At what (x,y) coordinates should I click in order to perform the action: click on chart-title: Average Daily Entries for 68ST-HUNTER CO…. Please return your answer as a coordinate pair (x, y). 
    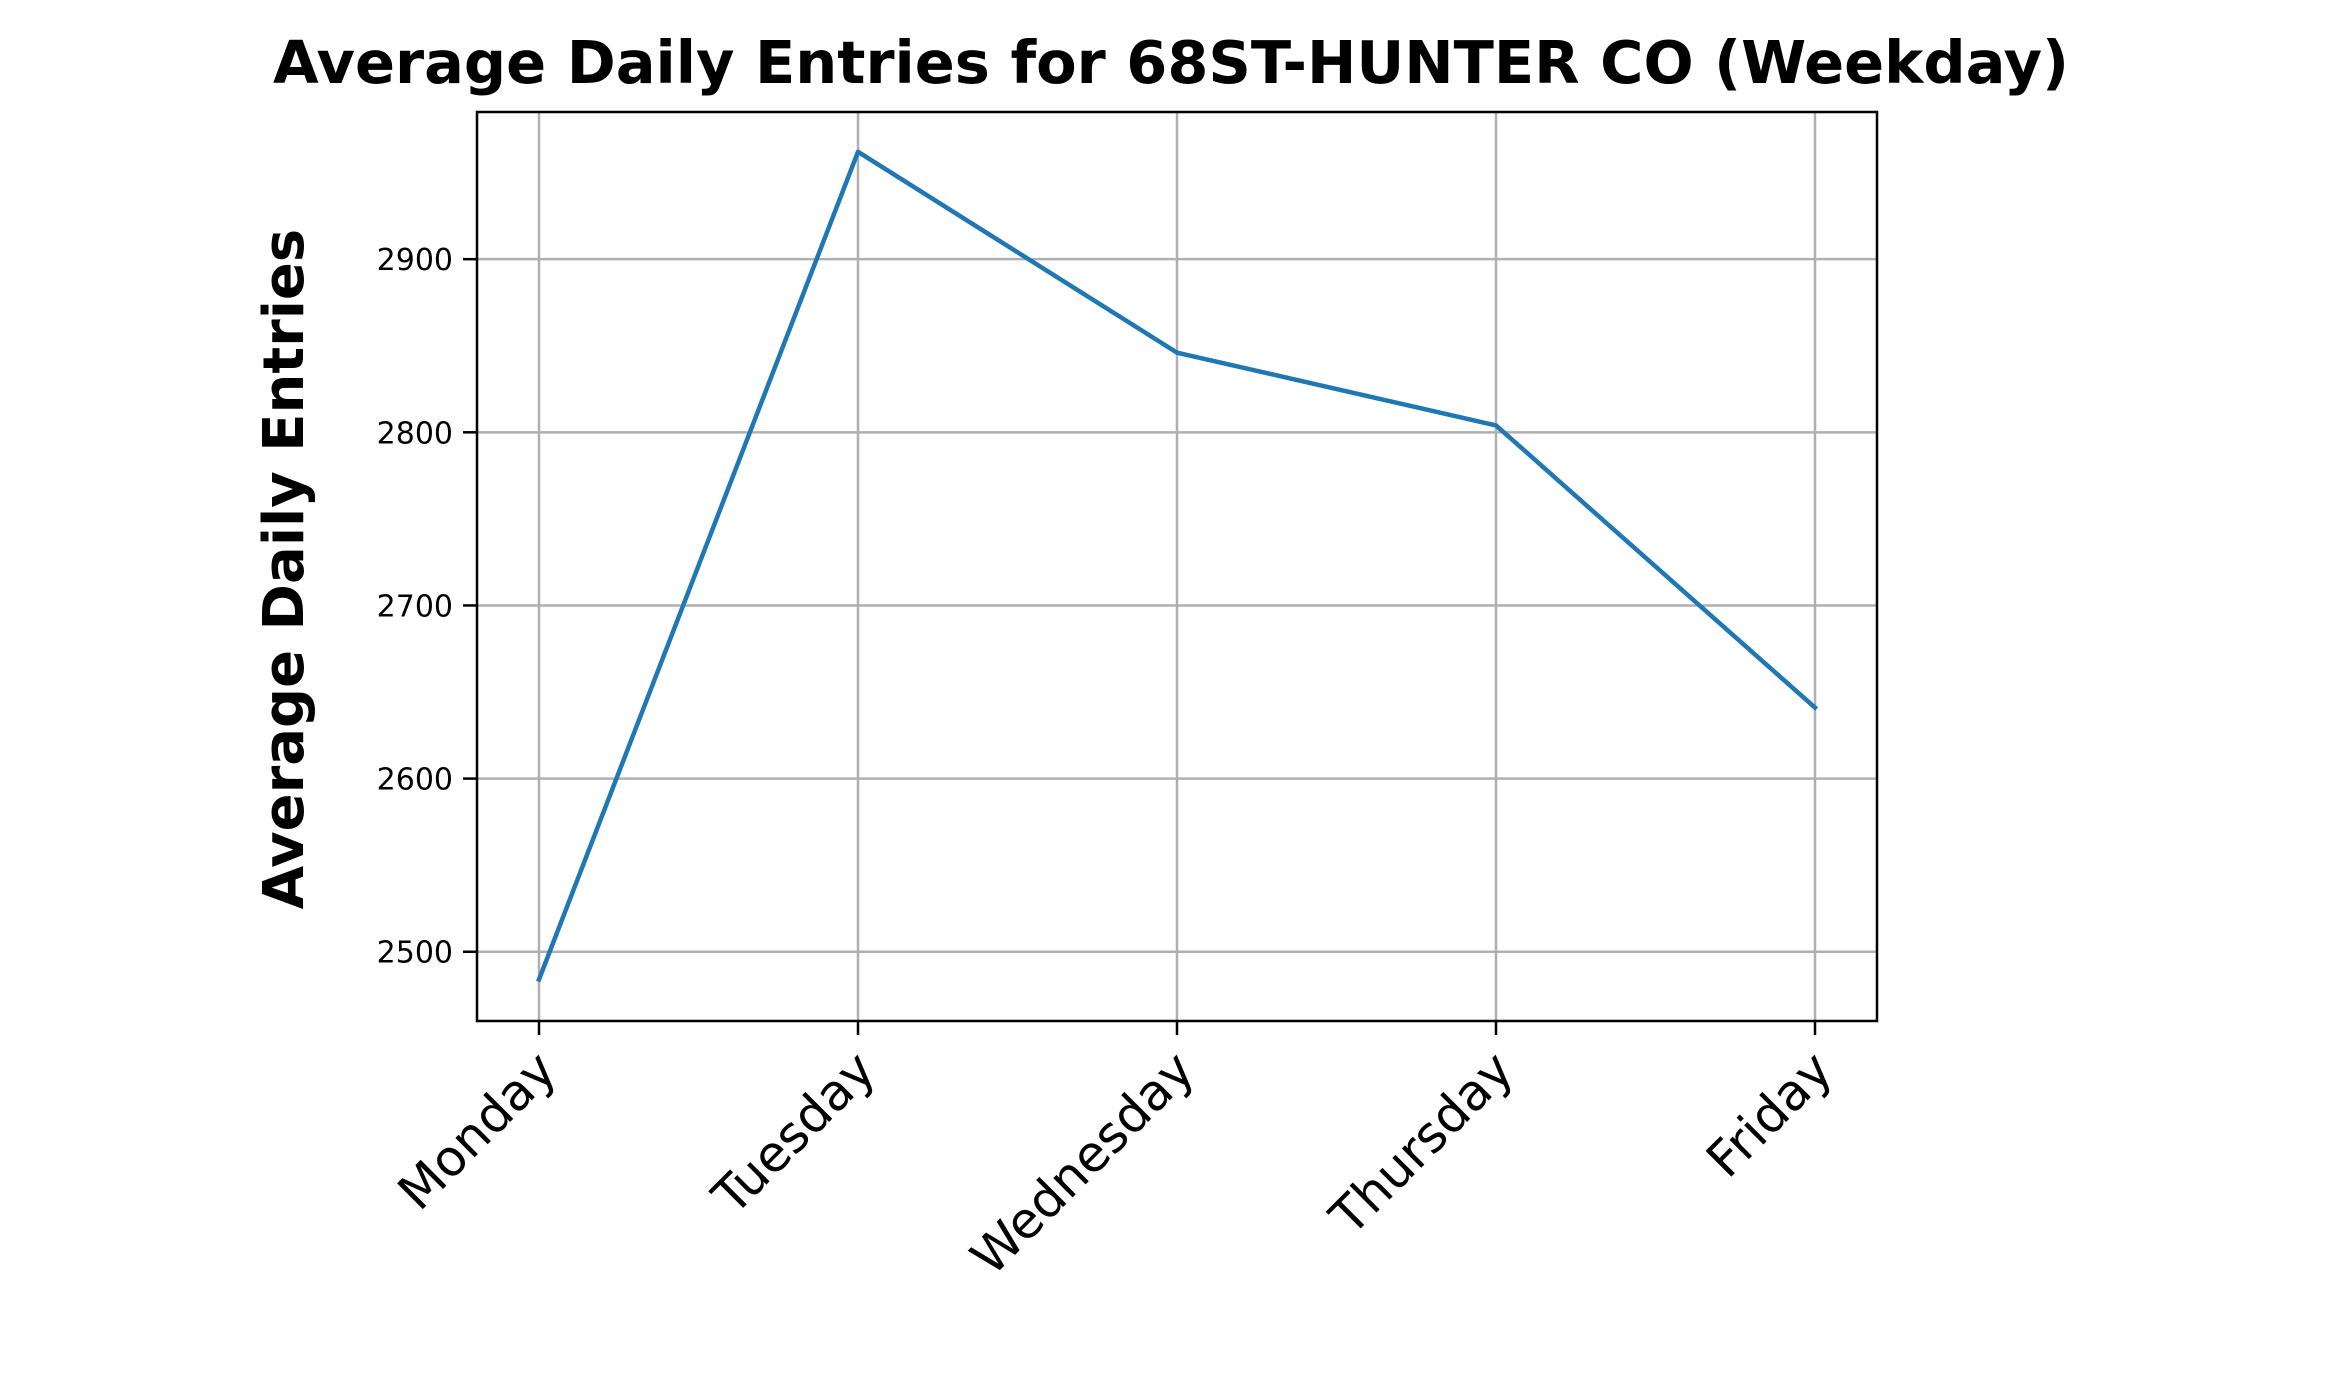
    Looking at the image, I should click on (1171, 62).